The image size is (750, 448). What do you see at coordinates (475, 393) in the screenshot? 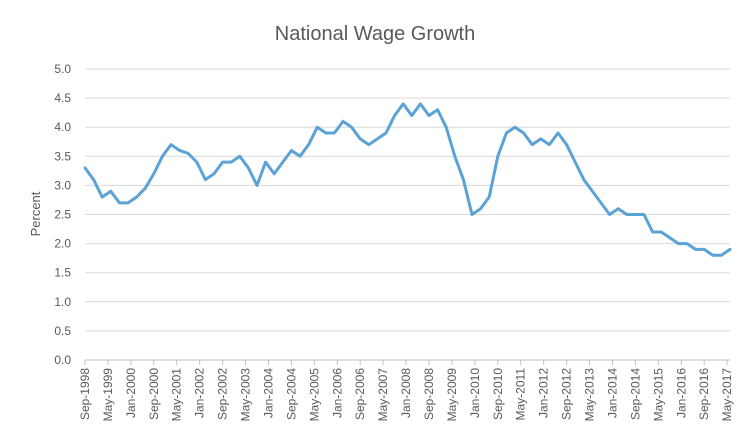
I see `x-tick-label: Jan-2010` at bounding box center [475, 393].